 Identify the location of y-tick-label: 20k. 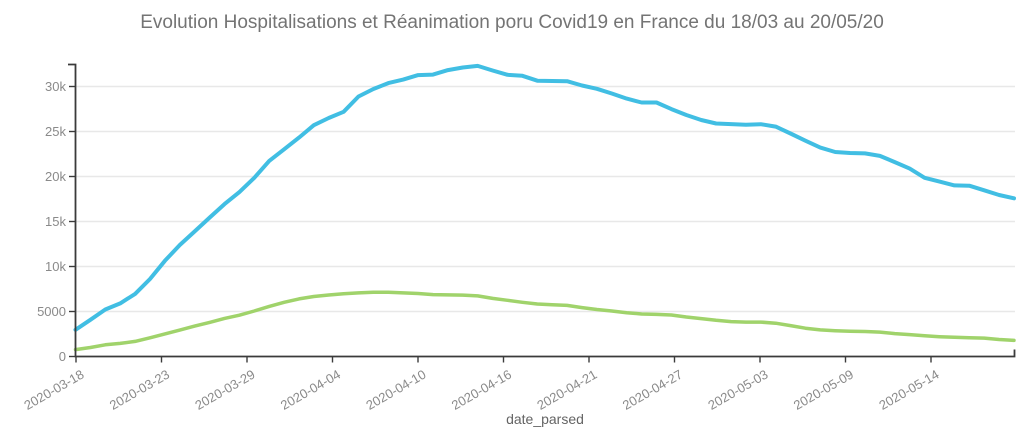
(55, 176).